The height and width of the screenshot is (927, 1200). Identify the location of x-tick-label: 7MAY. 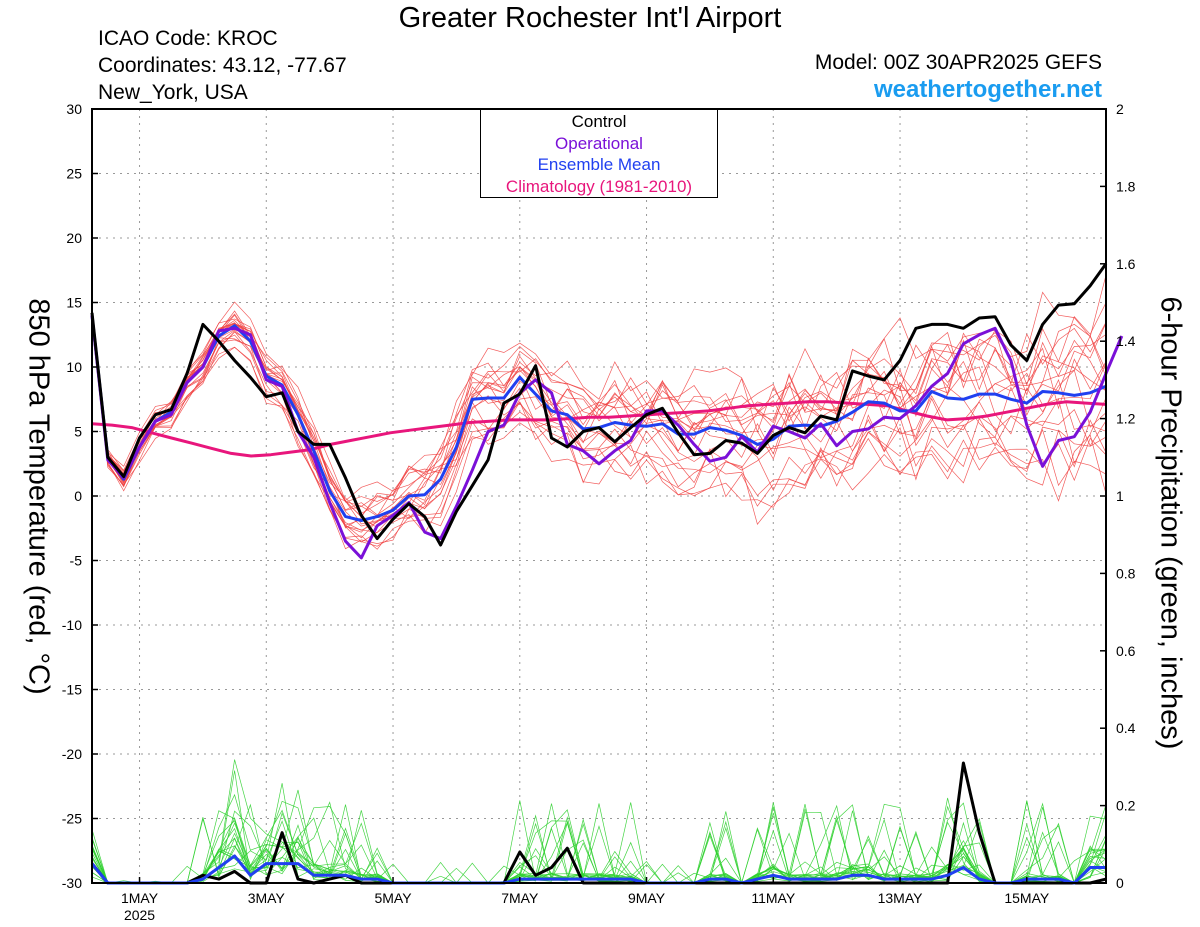
(520, 898).